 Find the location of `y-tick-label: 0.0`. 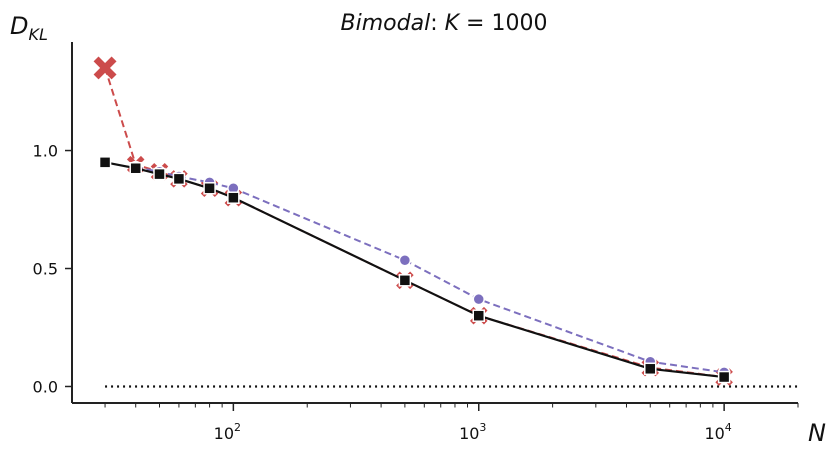

y-tick-label: 0.0 is located at coordinates (45, 386).